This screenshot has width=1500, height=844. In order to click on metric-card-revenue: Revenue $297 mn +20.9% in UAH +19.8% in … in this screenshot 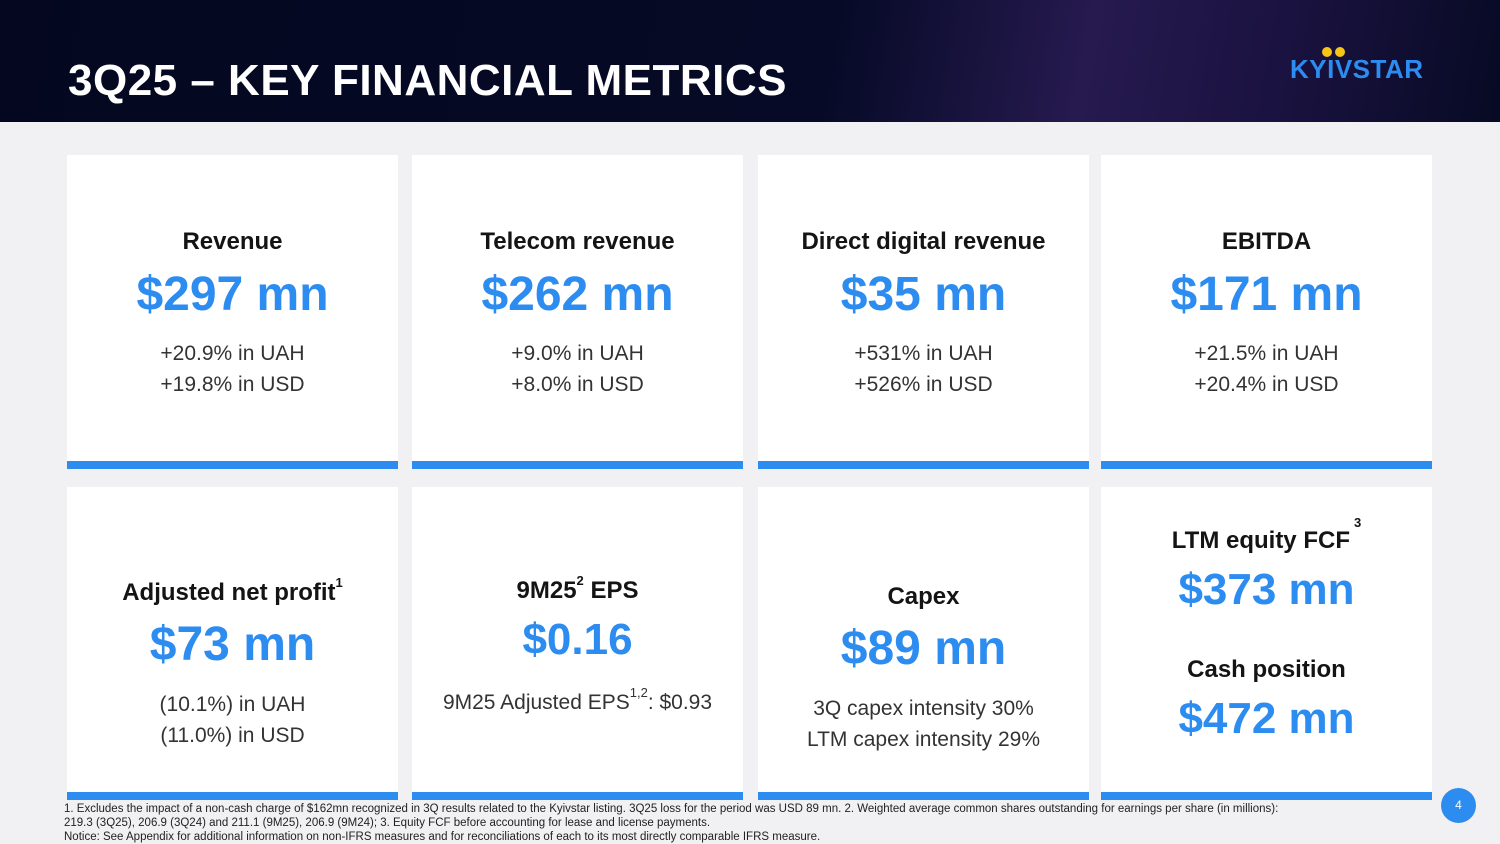, I will do `click(232, 312)`.